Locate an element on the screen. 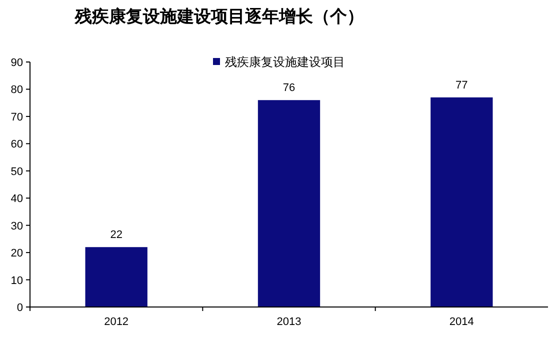 This screenshot has height=340, width=560. legend-label: 残疾康复设施建设项目 is located at coordinates (285, 62).